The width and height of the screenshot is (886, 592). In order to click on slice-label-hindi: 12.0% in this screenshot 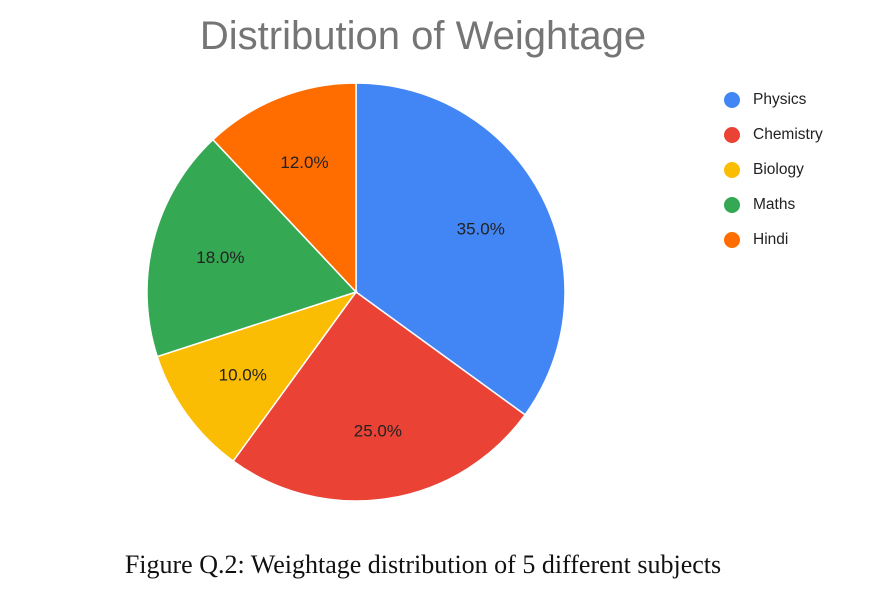, I will do `click(304, 162)`.